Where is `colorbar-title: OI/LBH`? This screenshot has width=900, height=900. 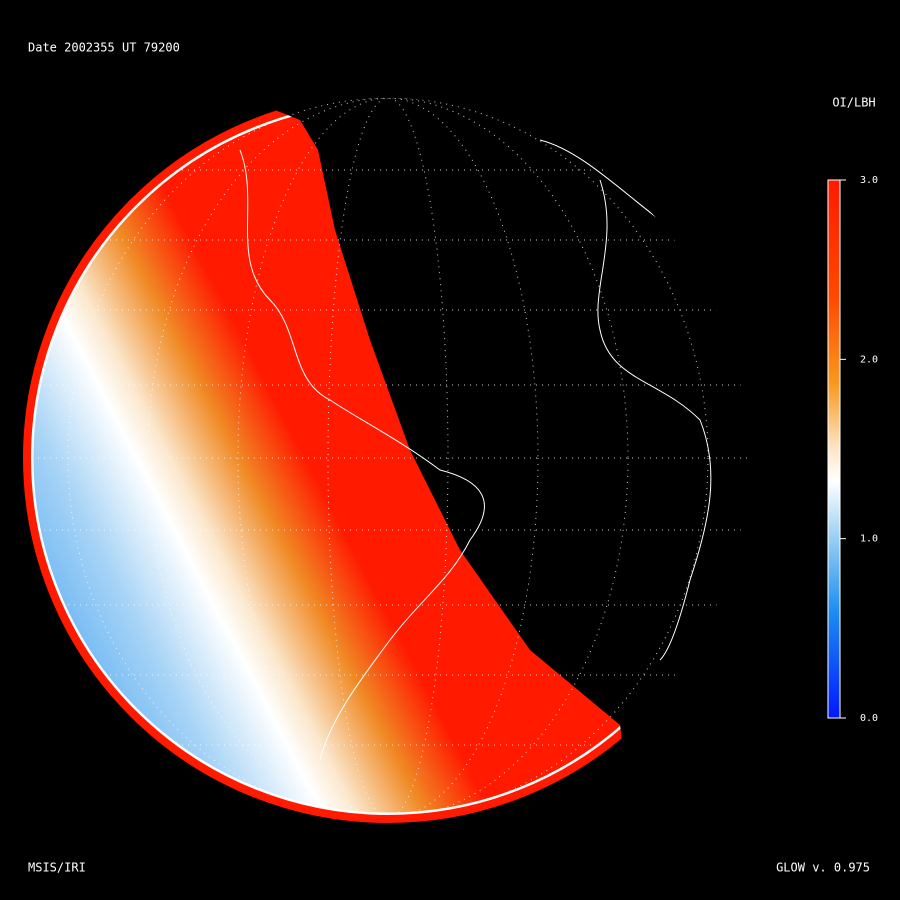 colorbar-title: OI/LBH is located at coordinates (853, 103).